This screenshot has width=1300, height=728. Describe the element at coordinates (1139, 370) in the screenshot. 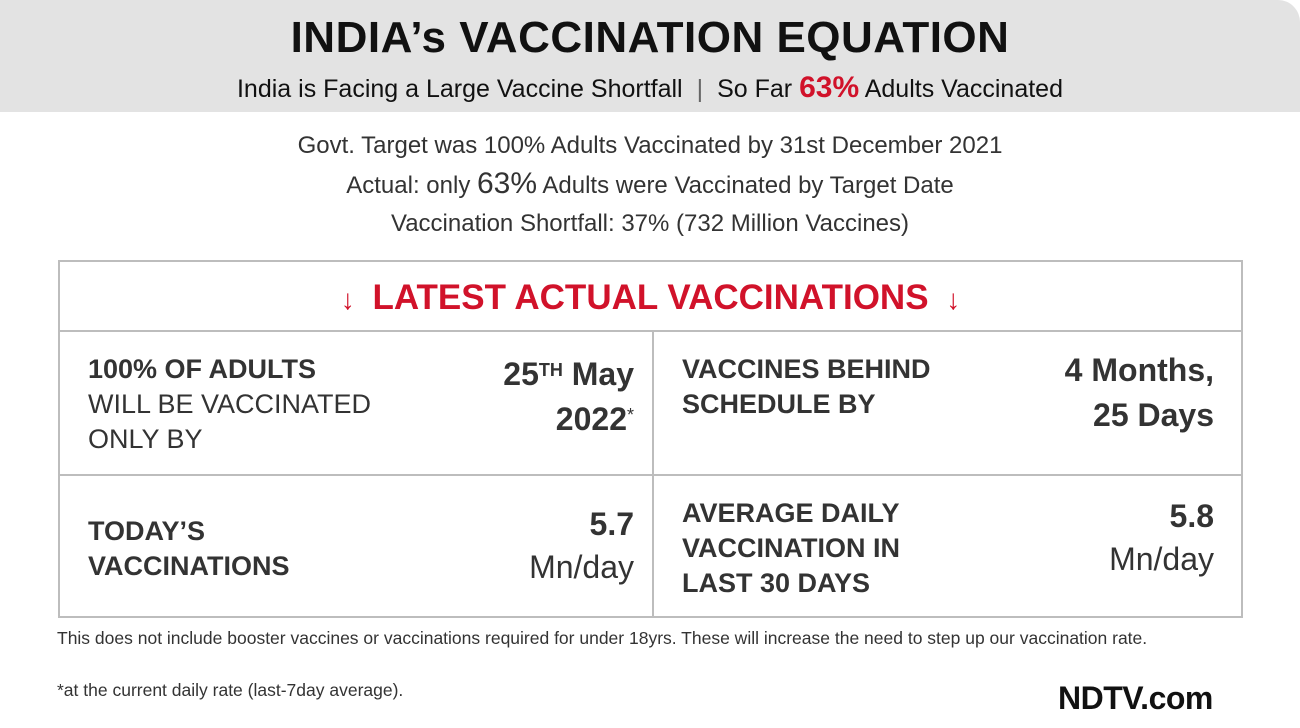

I see `behind-schedule-months: 4 Months,` at that location.